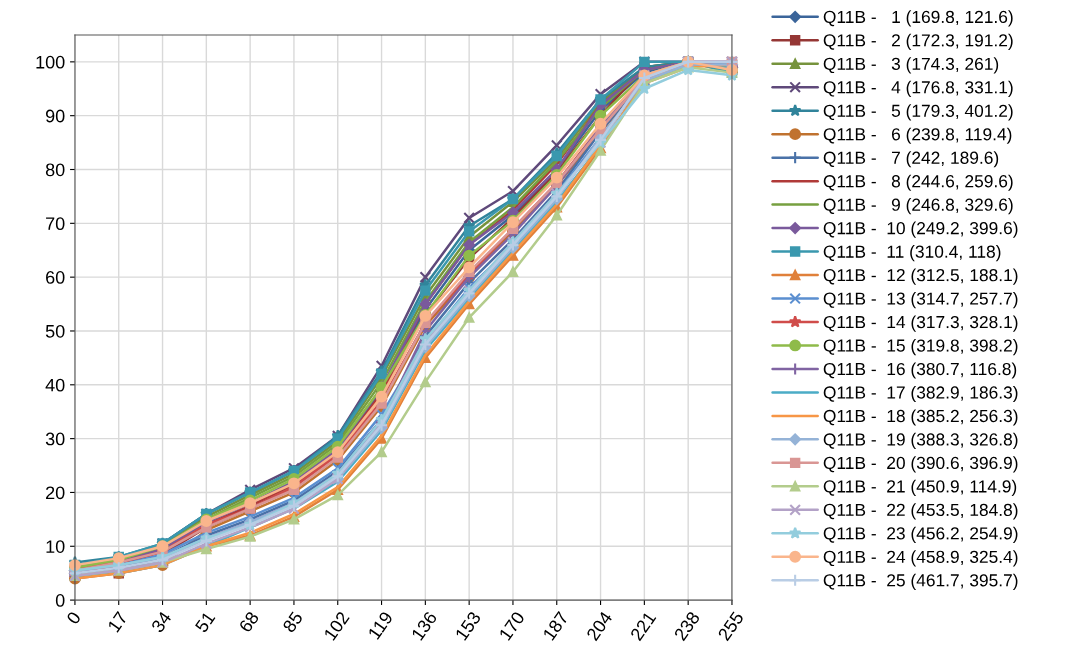  I want to click on legend-label: Q11B - 3 (174.3, 261), so click(911, 65).